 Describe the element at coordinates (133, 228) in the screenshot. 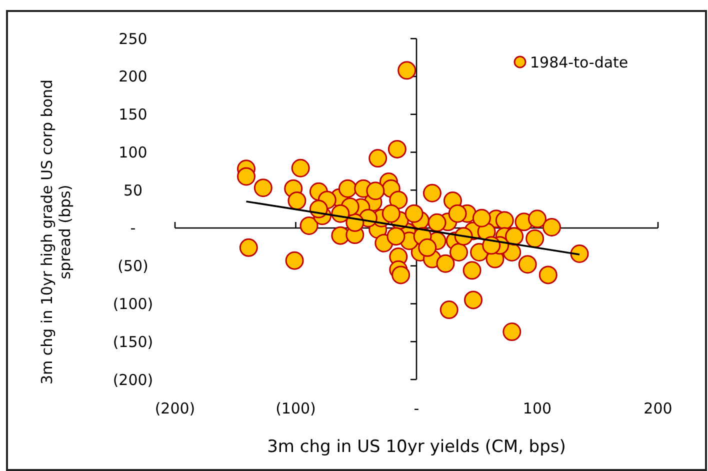

I see `y-tick-label: -` at that location.